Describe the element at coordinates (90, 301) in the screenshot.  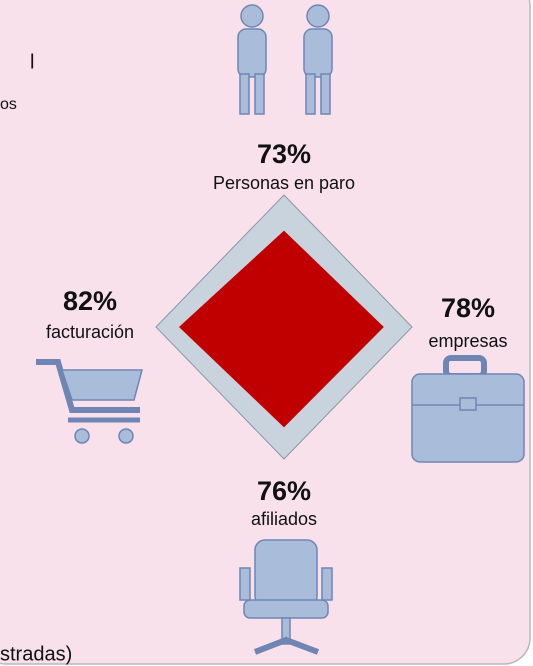
I see `value-label: 82%` at that location.